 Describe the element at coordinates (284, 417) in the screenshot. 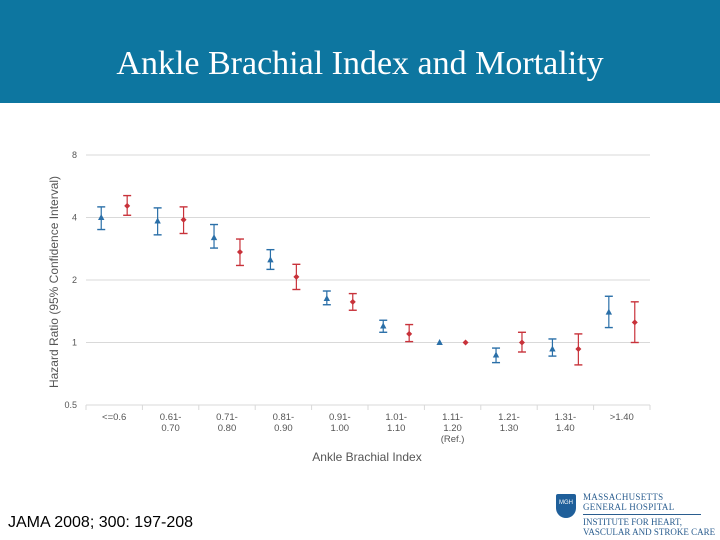

I see `x-tick-label: 0.81-` at that location.